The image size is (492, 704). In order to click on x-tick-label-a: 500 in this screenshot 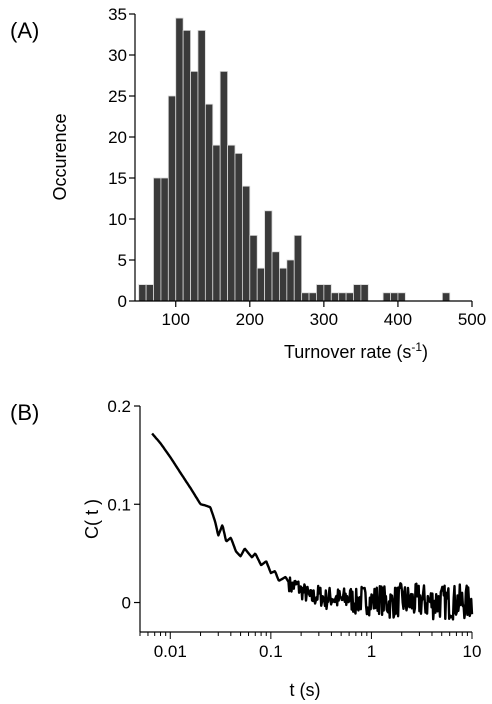, I will do `click(472, 319)`.